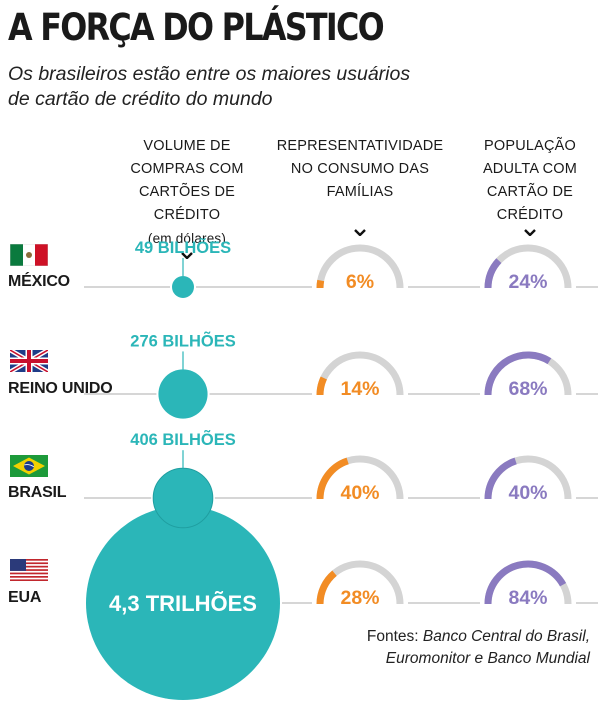 The width and height of the screenshot is (600, 701). Describe the element at coordinates (25, 597) in the screenshot. I see `country-label-usa: EUA` at that location.